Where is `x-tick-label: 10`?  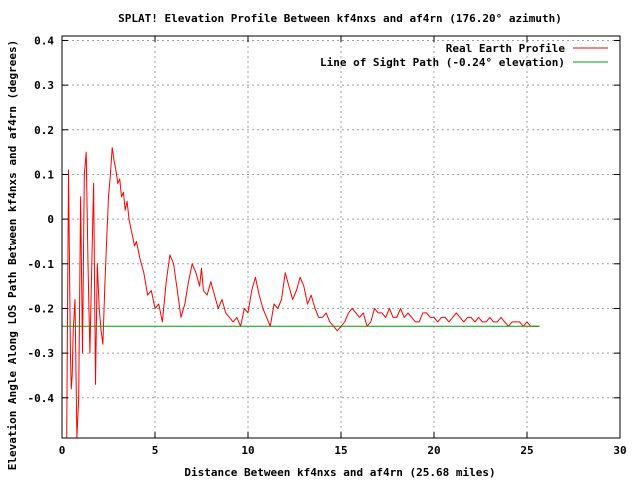
x-tick-label: 10 is located at coordinates (247, 450).